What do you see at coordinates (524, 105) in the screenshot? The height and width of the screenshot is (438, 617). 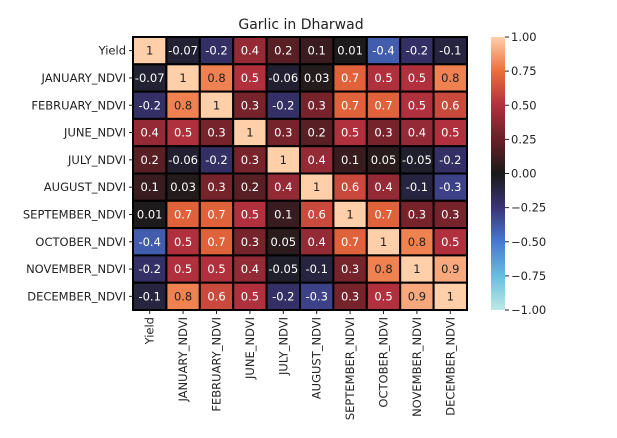 I see `colorbar-tick-label: 0.50` at bounding box center [524, 105].